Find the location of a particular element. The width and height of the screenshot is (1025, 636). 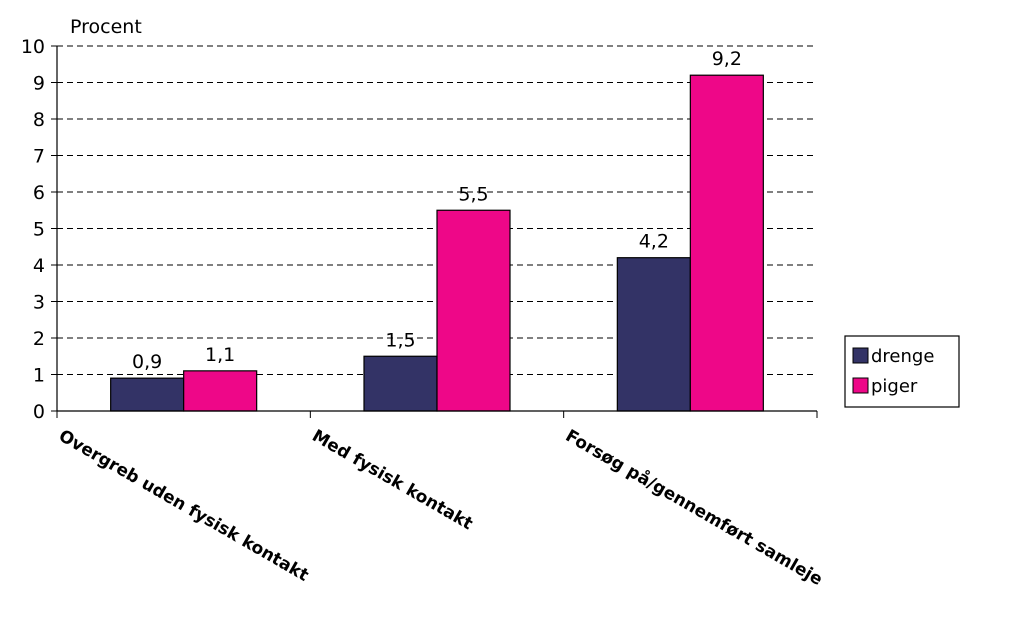

y-tick-label: 9 is located at coordinates (39, 84).